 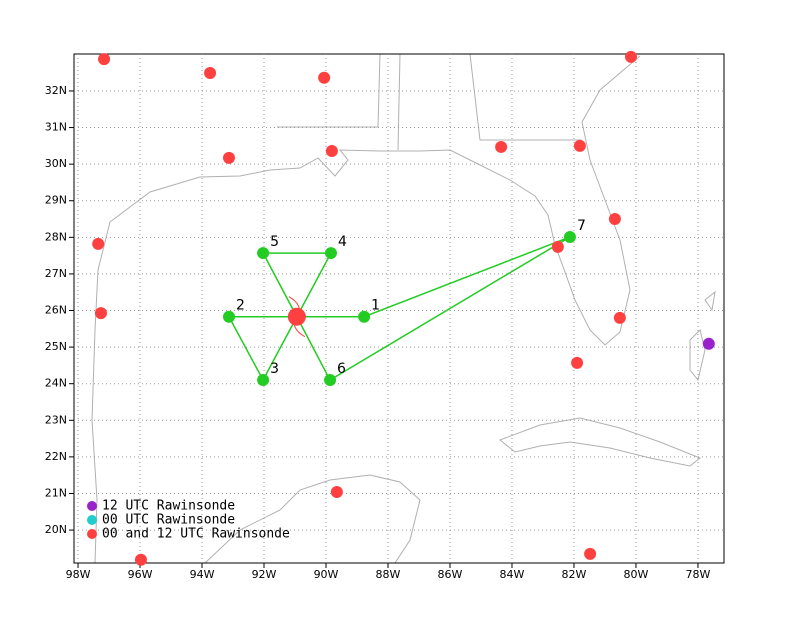 What do you see at coordinates (56, 90) in the screenshot?
I see `lat-label: 32N` at bounding box center [56, 90].